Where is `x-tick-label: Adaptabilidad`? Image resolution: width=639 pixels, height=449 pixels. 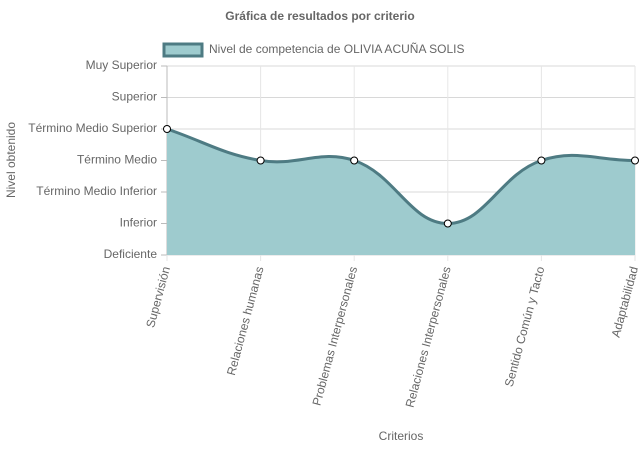
x-tick-label: Adaptabilidad is located at coordinates (624, 302).